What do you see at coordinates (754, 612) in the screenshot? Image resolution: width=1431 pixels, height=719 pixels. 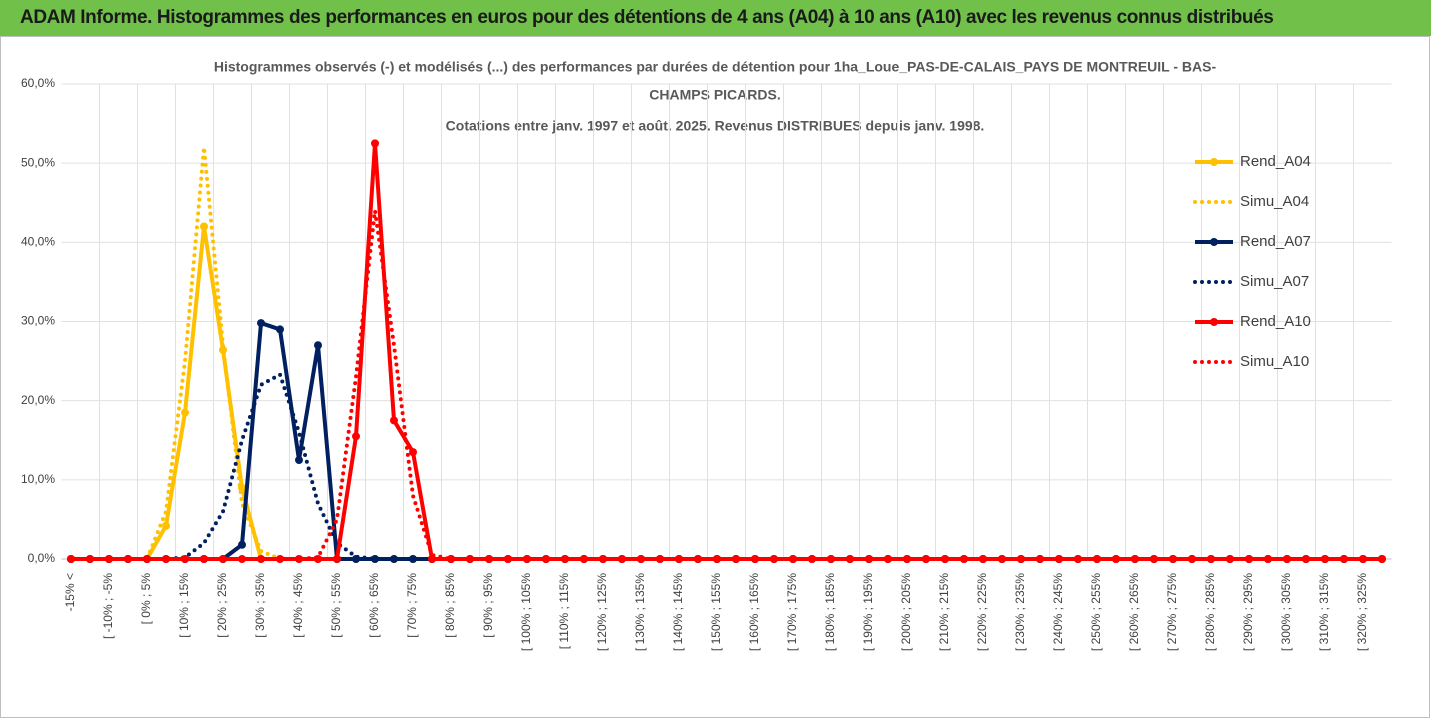 I see `x-tick-label: [ 160% ; 165%` at bounding box center [754, 612].